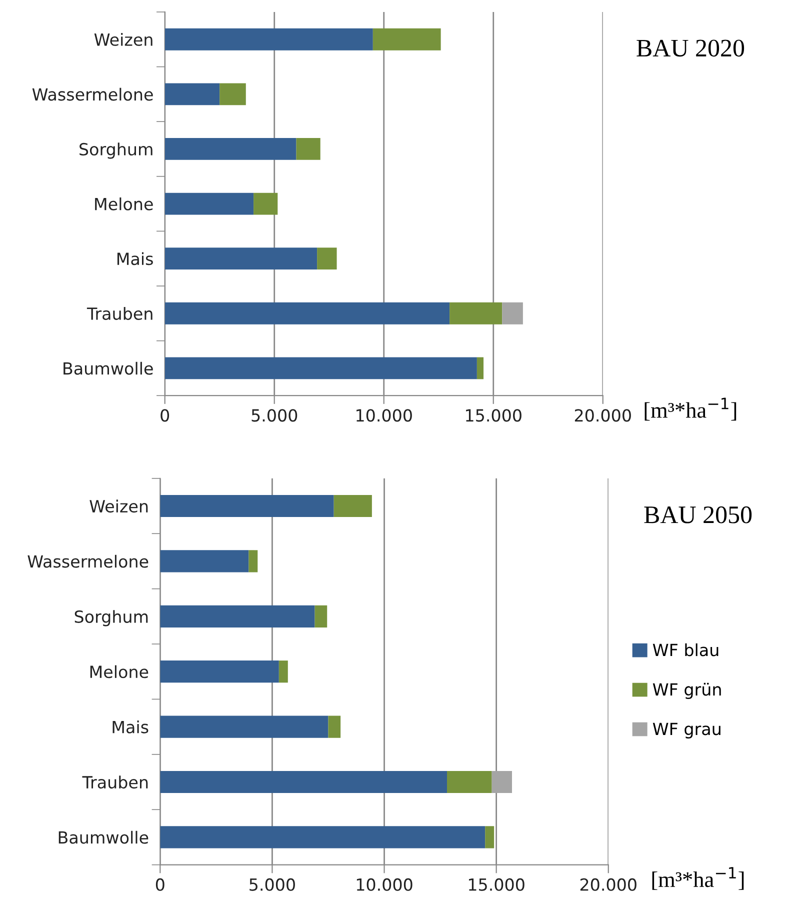 The height and width of the screenshot is (920, 785). What do you see at coordinates (686, 730) in the screenshot?
I see `legend-label: WF grau` at bounding box center [686, 730].